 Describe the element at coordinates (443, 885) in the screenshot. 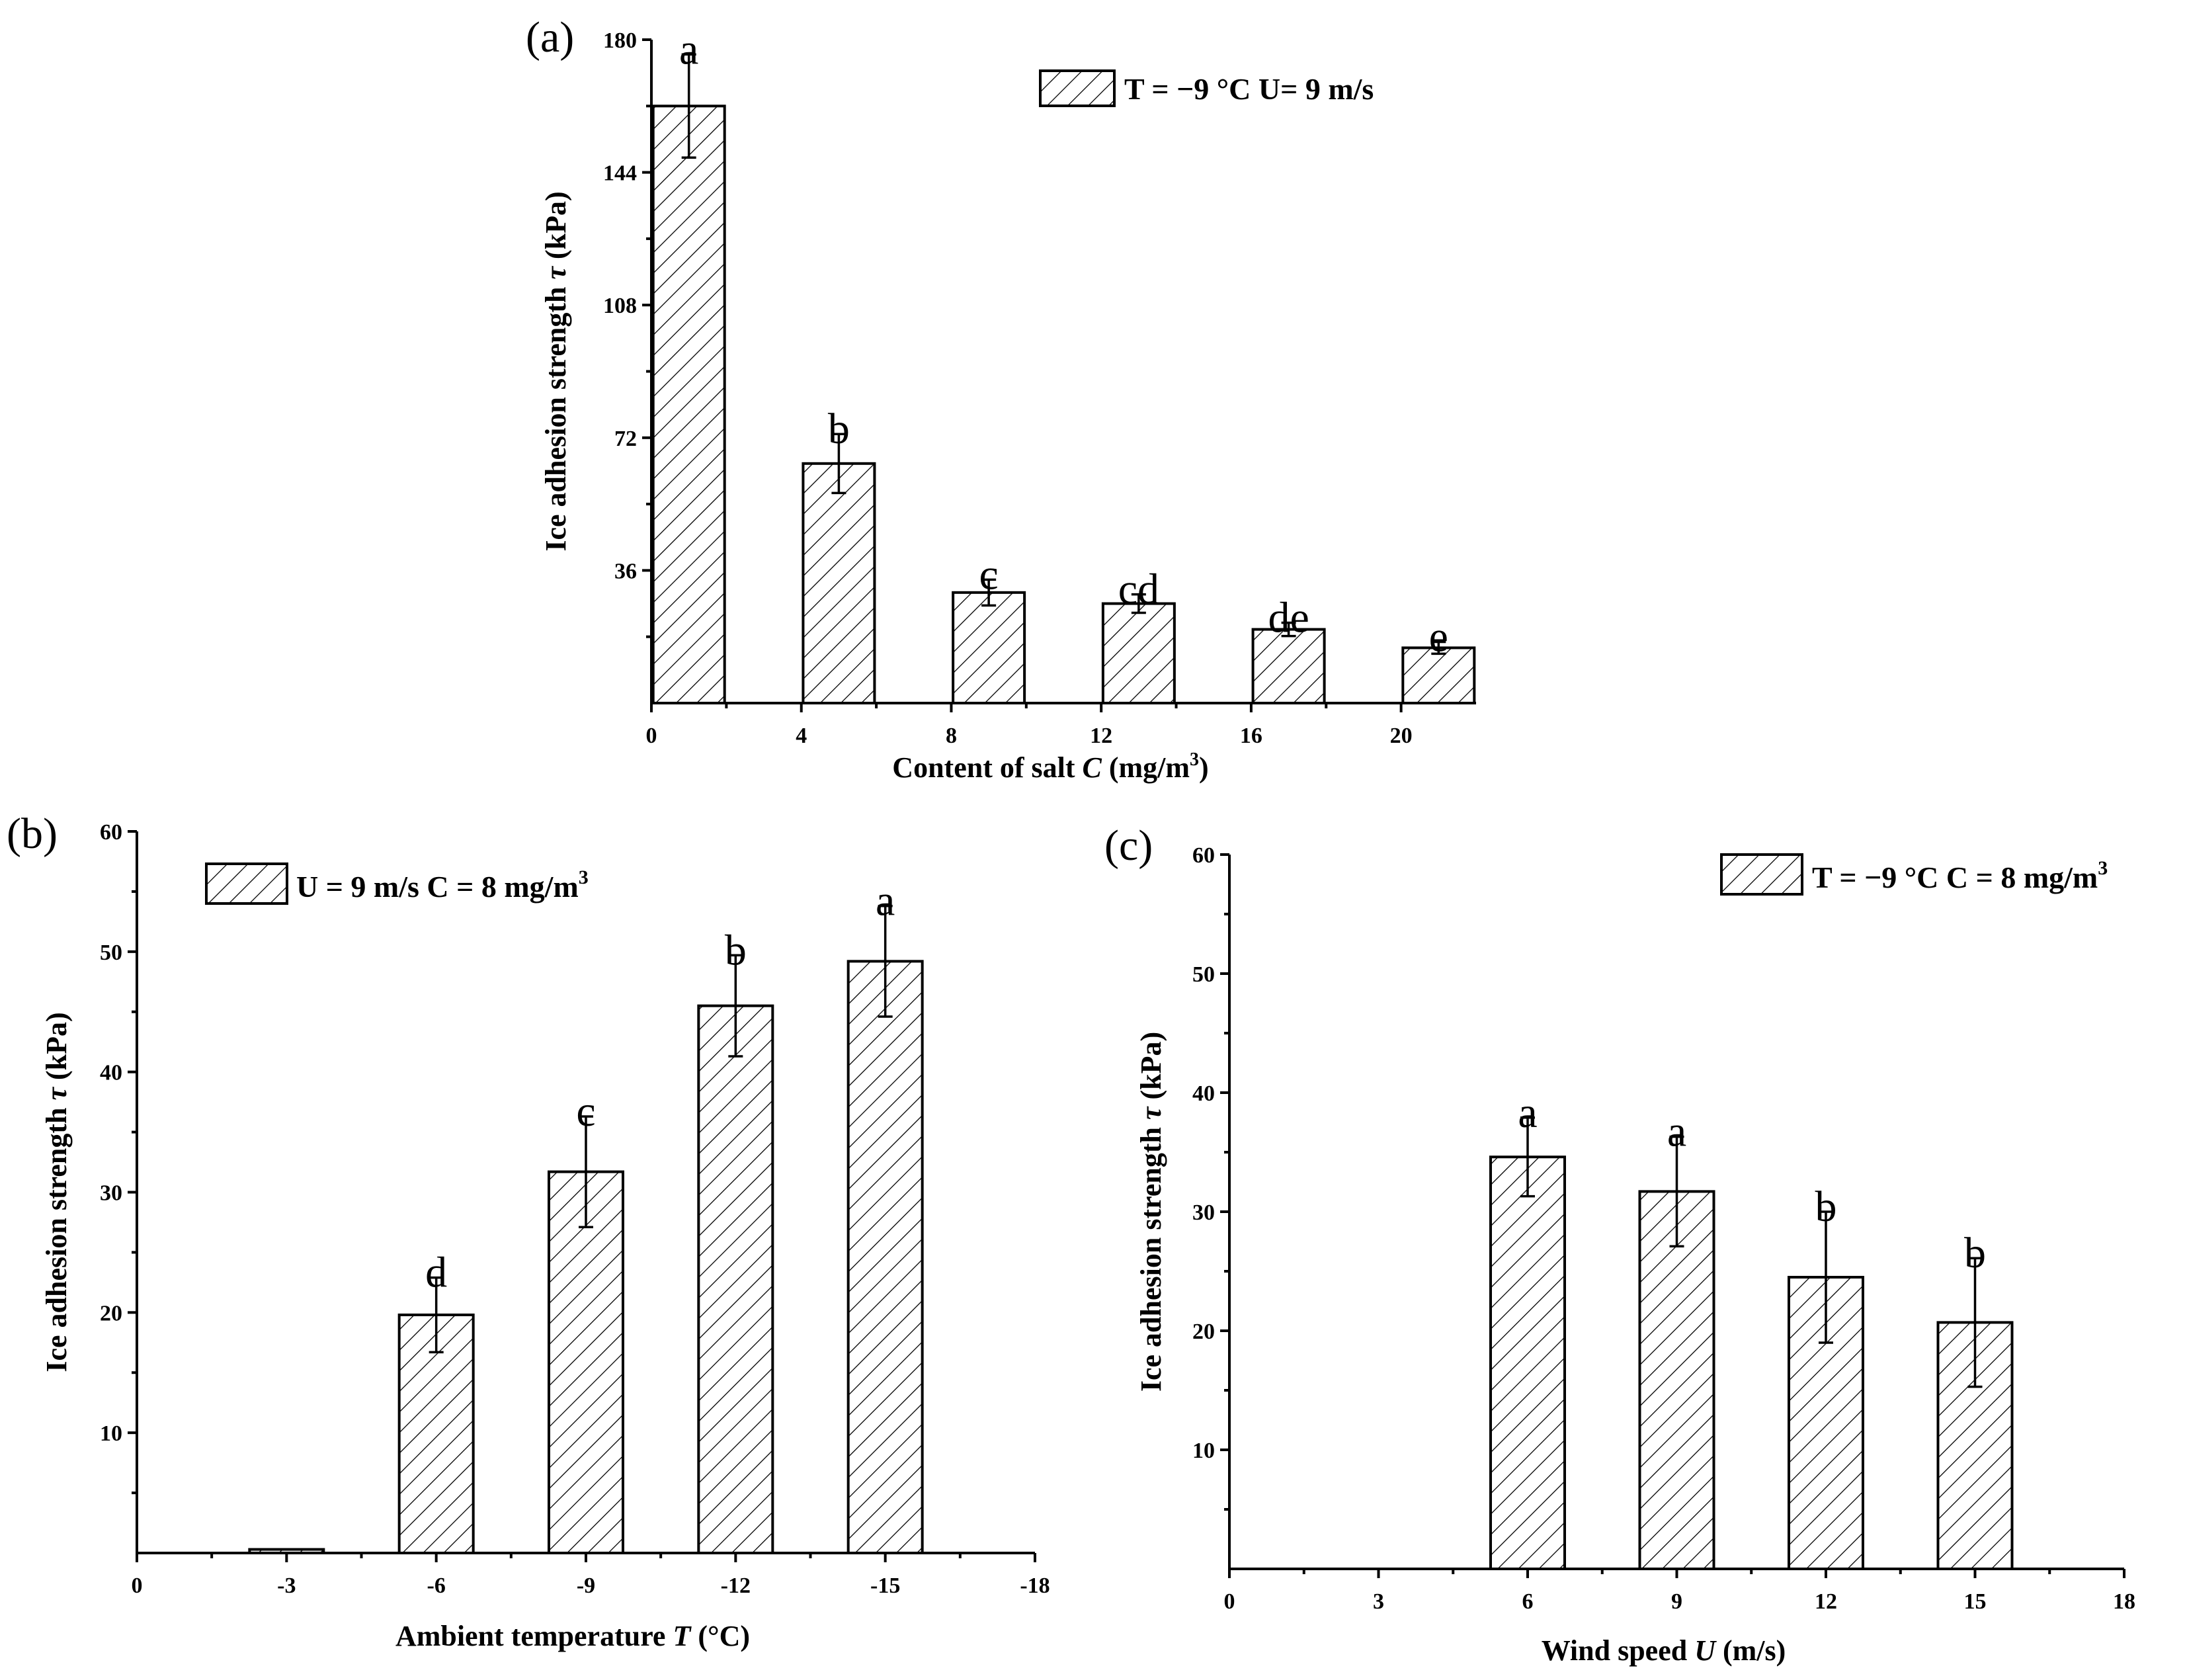

I see `legend-text: U = 9 m/s C = 8 mg/m3` at that location.